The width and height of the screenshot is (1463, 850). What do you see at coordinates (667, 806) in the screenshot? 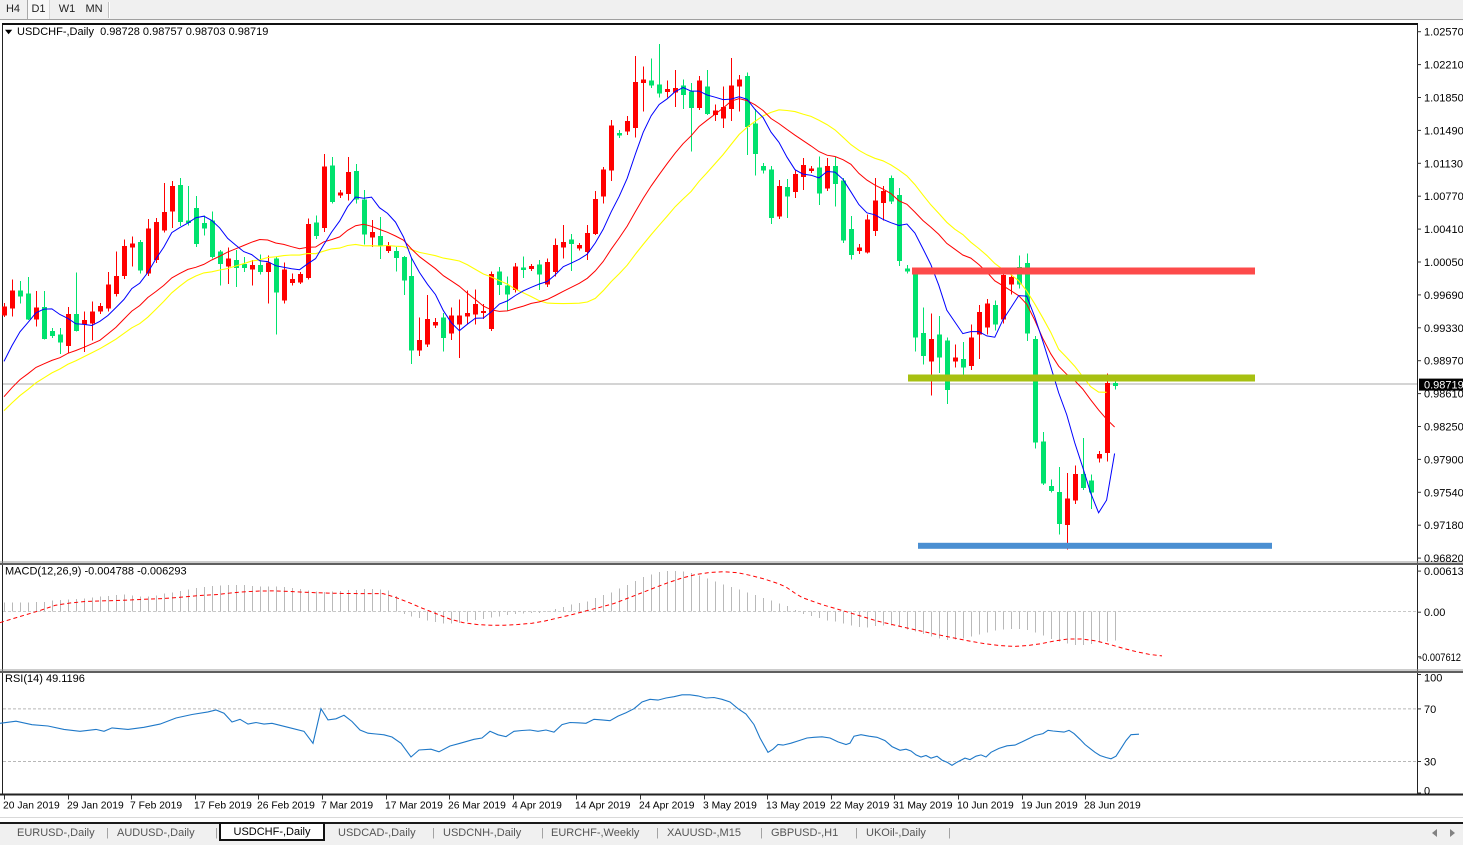
I see `svg-text: 24 Apr 2019` at bounding box center [667, 806].